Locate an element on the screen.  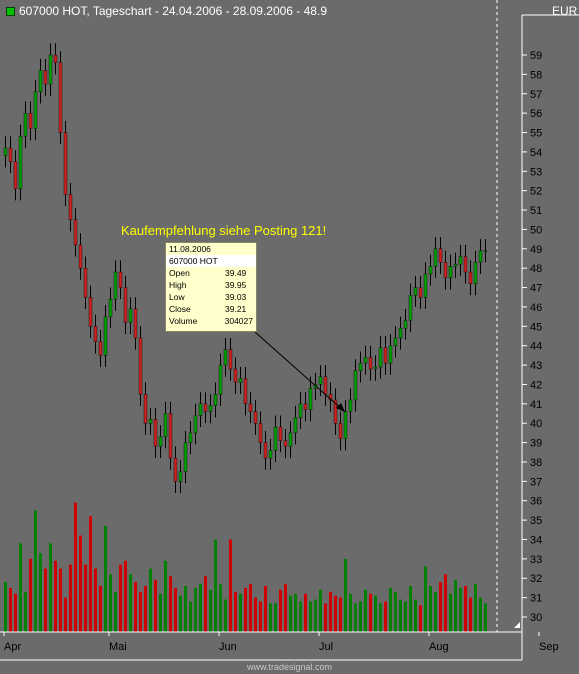
tooltip-row-low: Low 39.03 is located at coordinates (211, 297).